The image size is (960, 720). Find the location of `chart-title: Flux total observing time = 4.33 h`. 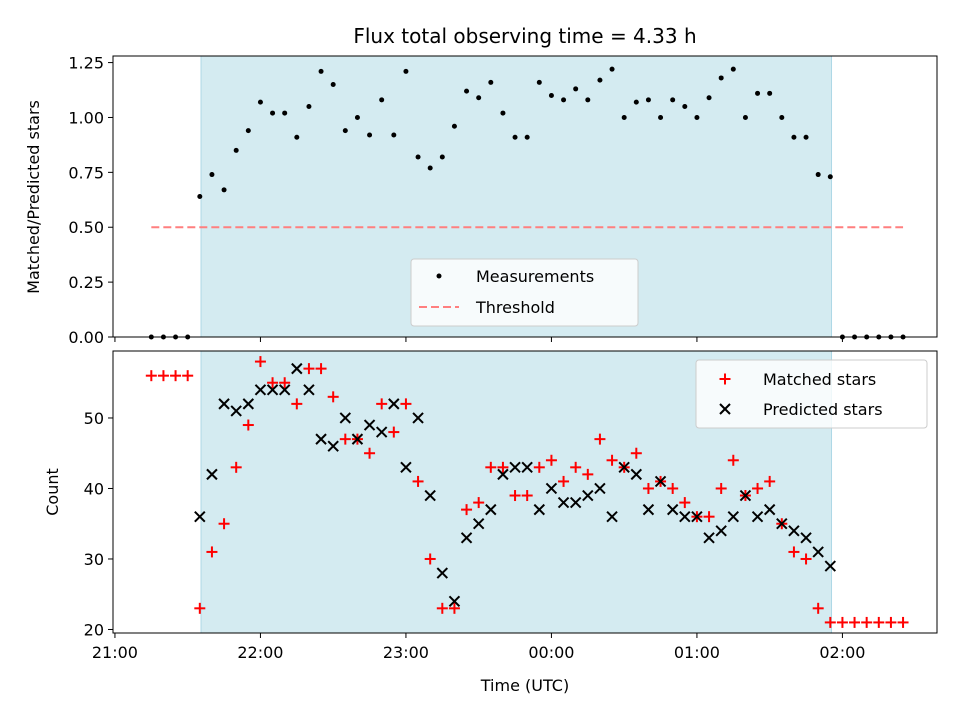

chart-title: Flux total observing time = 4.33 h is located at coordinates (524, 36).